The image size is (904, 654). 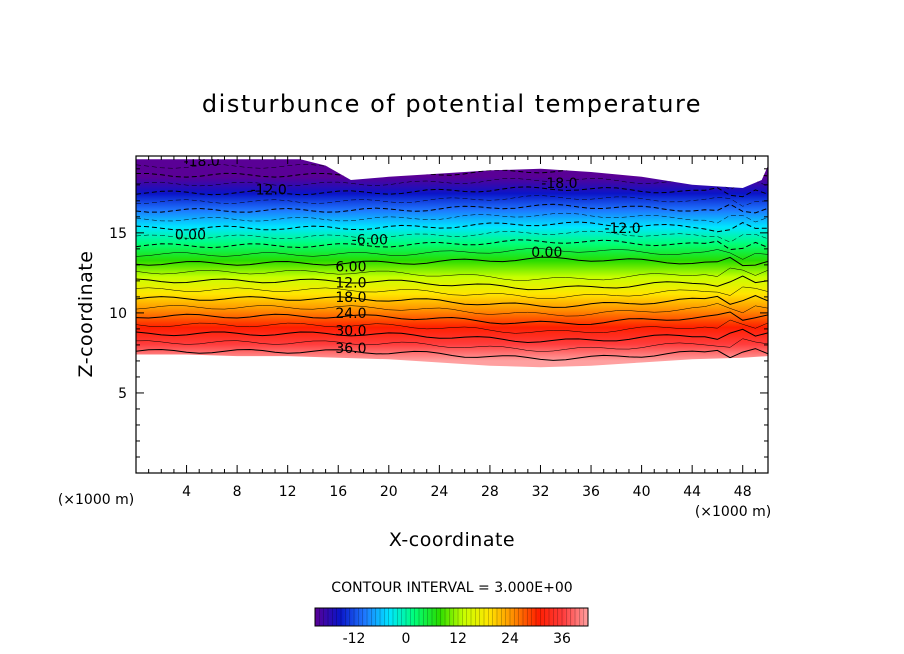 What do you see at coordinates (389, 492) in the screenshot?
I see `x-tick-label: 20` at bounding box center [389, 492].